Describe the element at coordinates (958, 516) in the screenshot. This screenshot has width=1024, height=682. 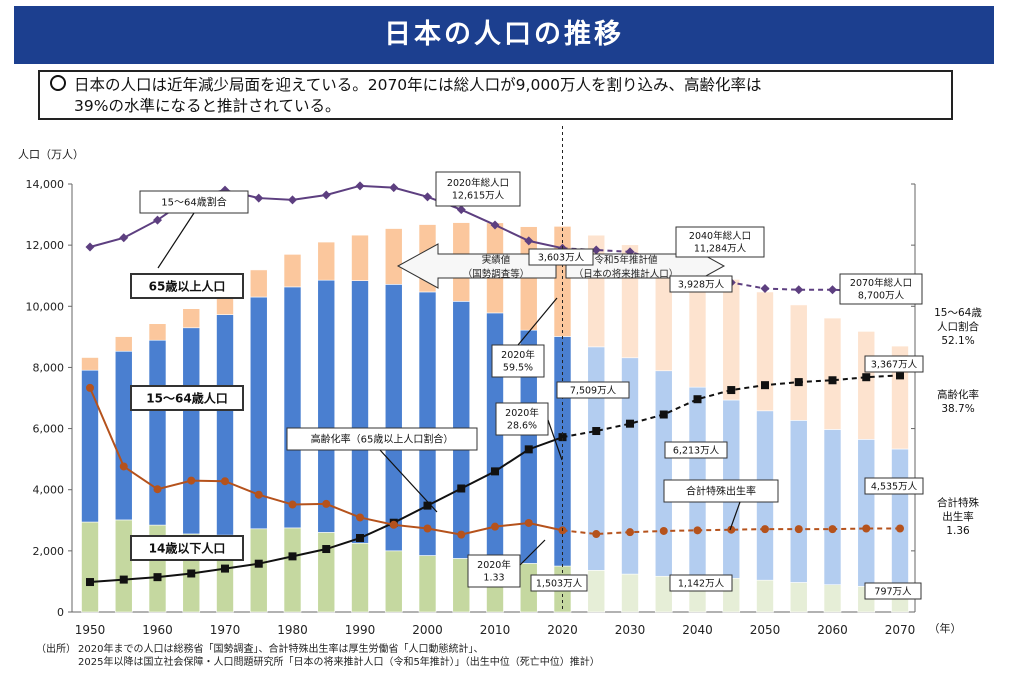
I see `right-label-fertility: 出生率` at that location.